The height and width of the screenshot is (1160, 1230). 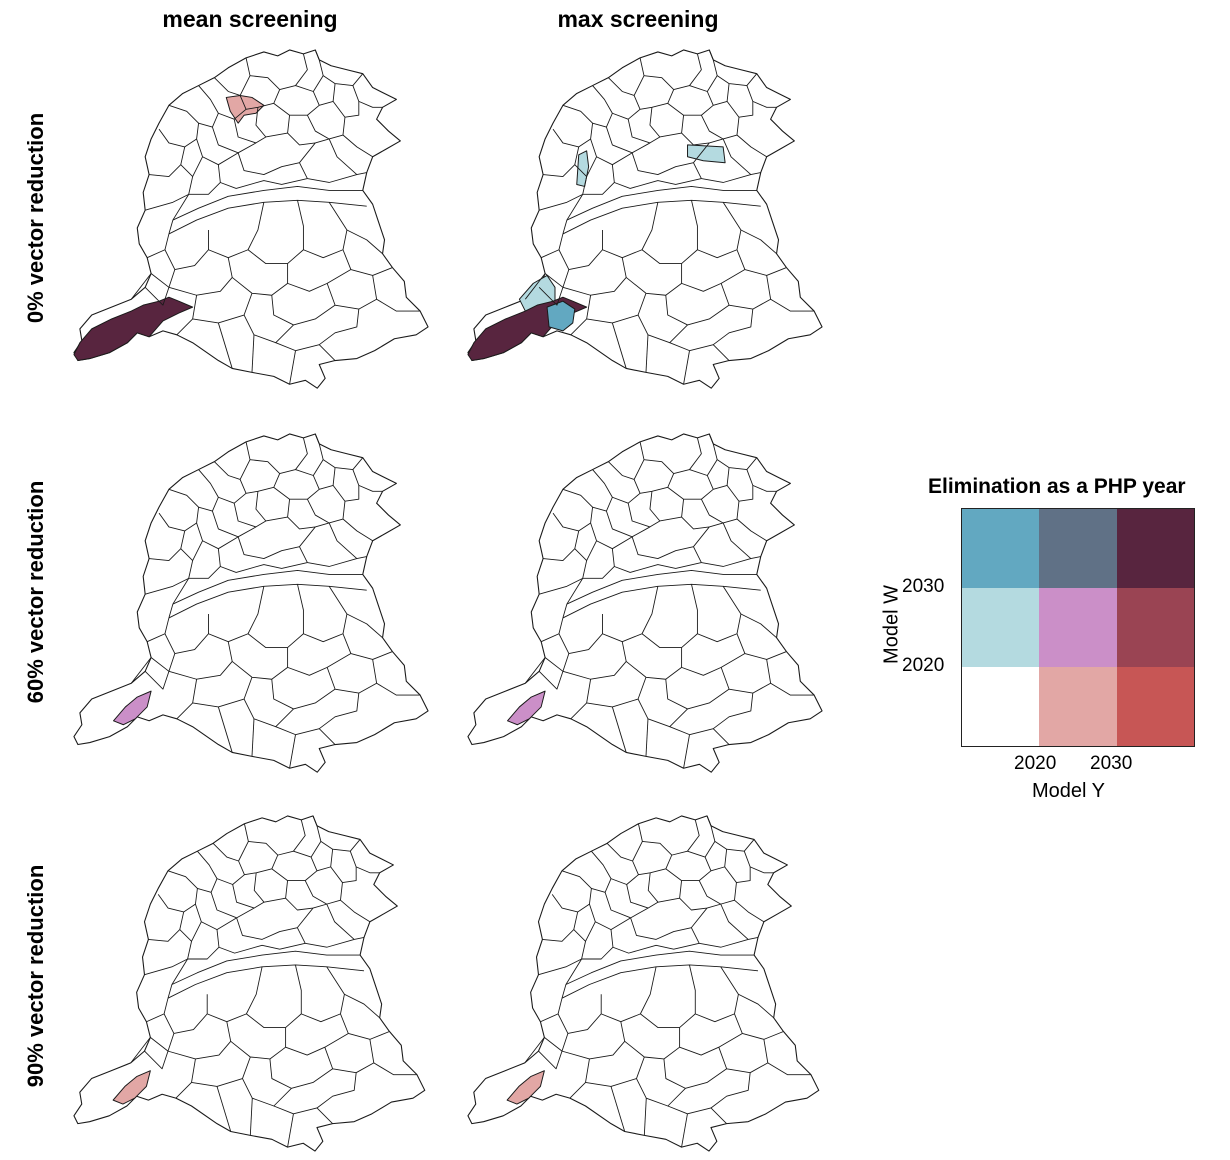 I want to click on column-title-mean: mean screening, so click(x=250, y=19).